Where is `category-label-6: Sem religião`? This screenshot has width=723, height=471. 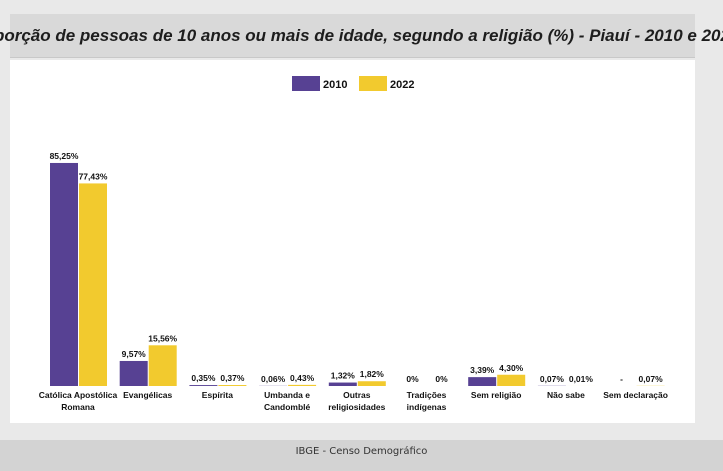
category-label-6: Sem religião is located at coordinates (496, 395).